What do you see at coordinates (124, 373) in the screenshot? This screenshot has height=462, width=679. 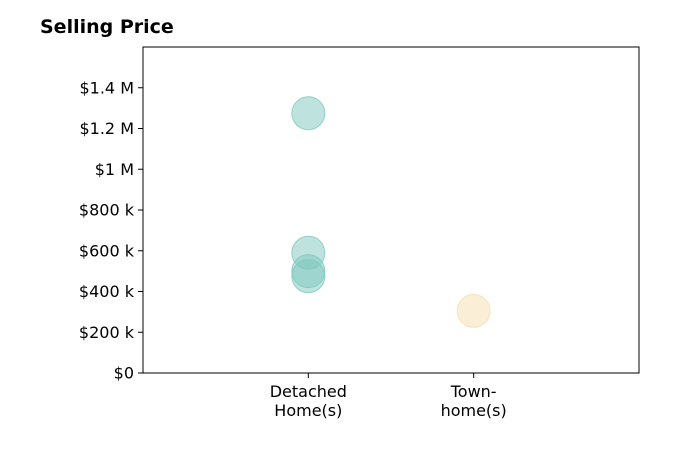 I see `y-tick-label: $0` at bounding box center [124, 373].